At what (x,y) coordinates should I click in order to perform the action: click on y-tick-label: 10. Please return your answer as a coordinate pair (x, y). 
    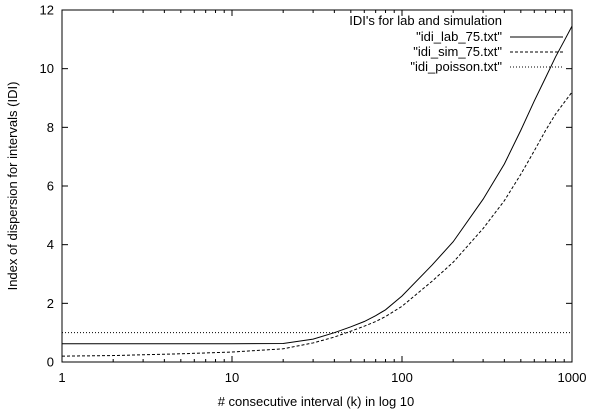
    Looking at the image, I should click on (47, 68).